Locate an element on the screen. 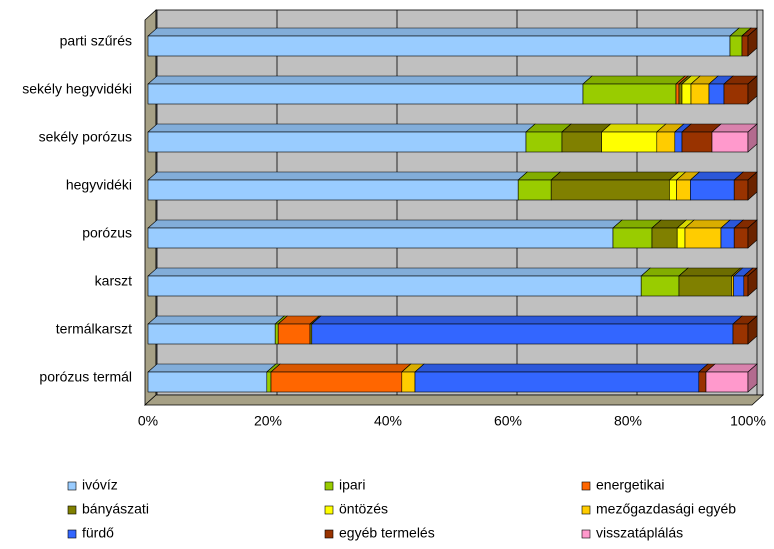 The width and height of the screenshot is (774, 549). legend-label: fürdő is located at coordinates (98, 533).